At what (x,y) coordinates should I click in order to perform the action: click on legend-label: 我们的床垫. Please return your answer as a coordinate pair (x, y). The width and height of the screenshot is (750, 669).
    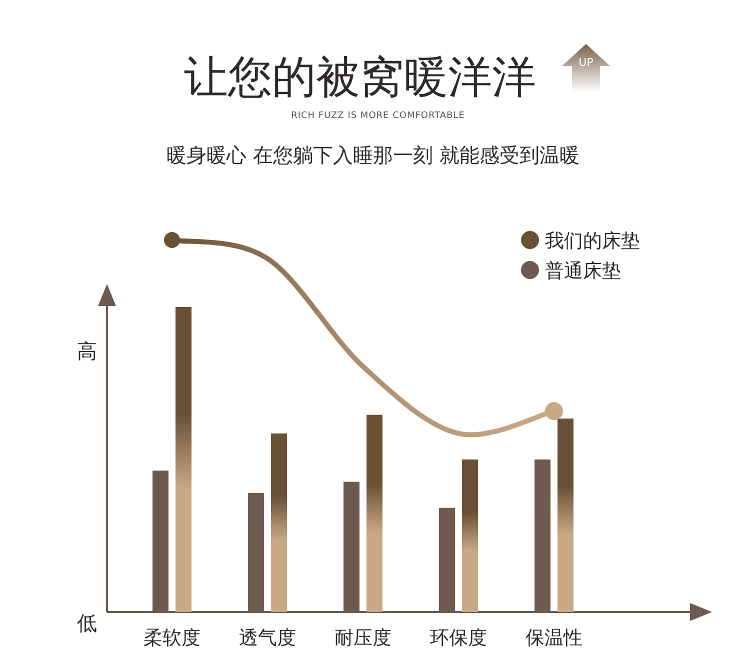
    Looking at the image, I should click on (592, 241).